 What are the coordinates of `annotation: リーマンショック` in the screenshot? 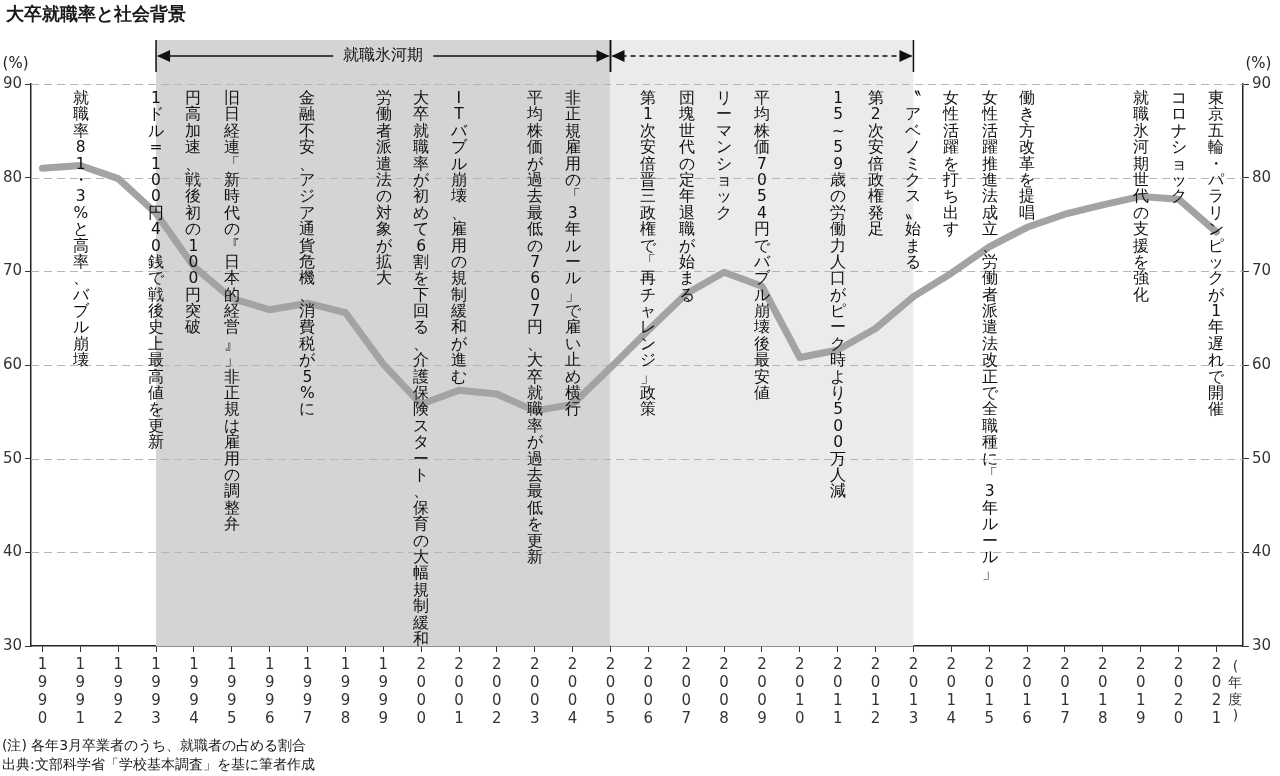 It's located at (724, 155).